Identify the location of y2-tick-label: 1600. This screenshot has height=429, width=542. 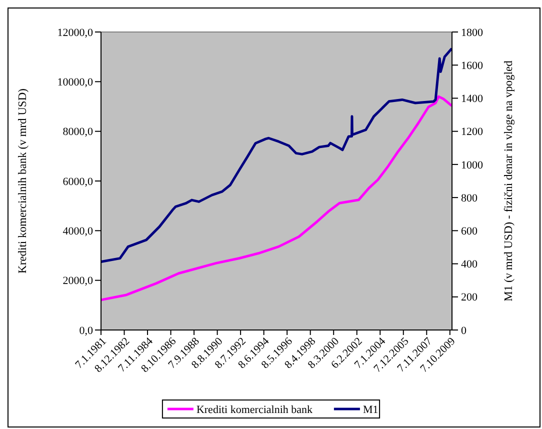
(472, 66).